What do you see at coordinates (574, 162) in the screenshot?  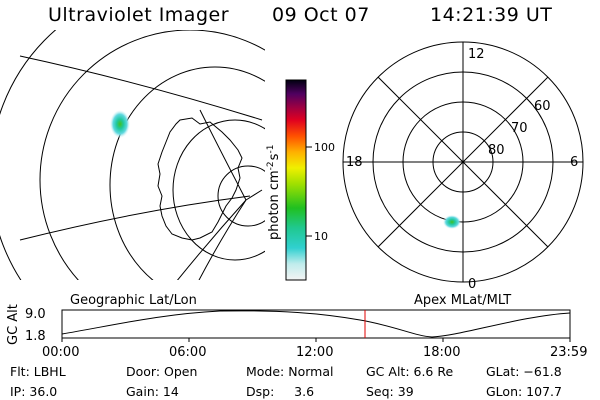 I see `mlt-label-6: 6` at bounding box center [574, 162].